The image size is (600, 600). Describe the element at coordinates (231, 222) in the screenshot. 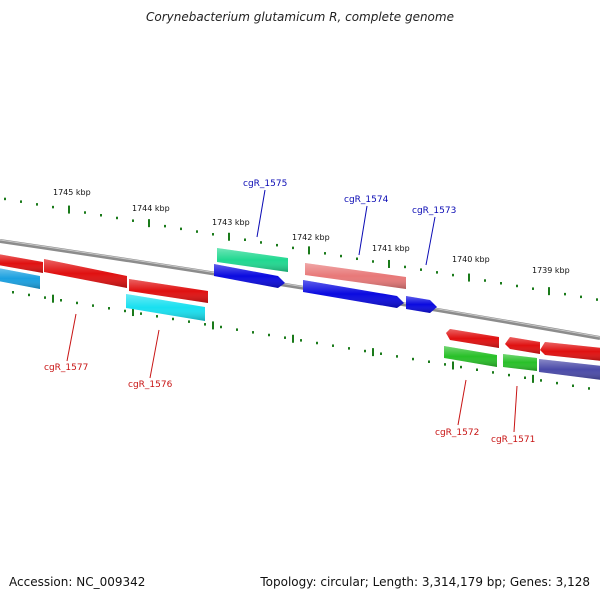

I see `scale-label: 1743 kbp` at that location.